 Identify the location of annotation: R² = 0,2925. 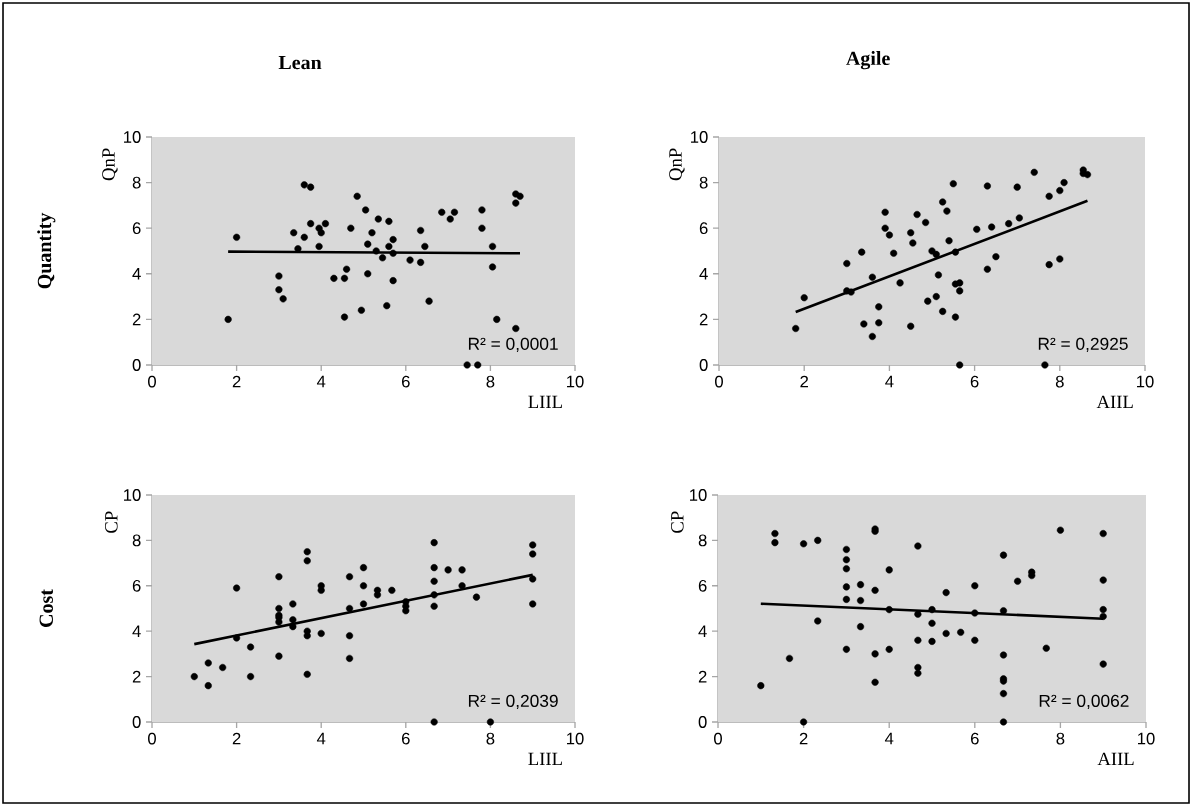
(1083, 344).